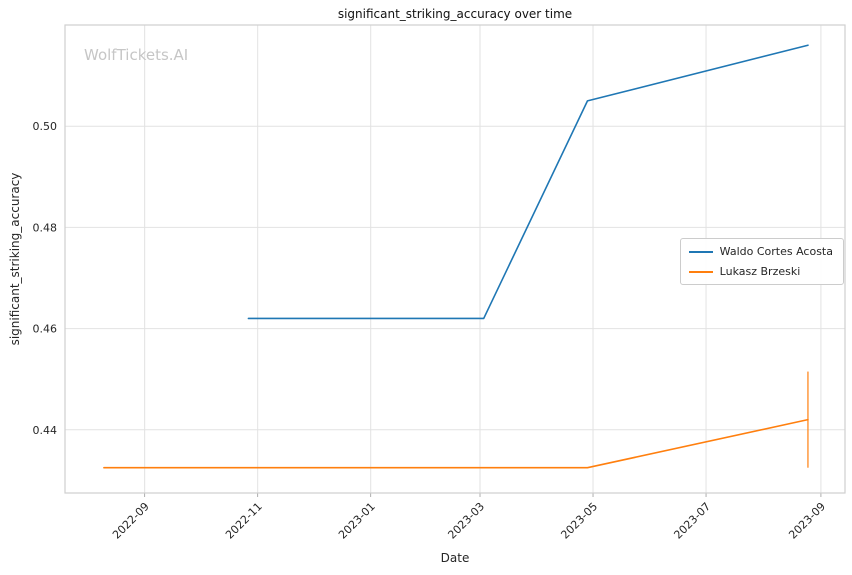 Image resolution: width=852 pixels, height=575 pixels. Describe the element at coordinates (136, 55) in the screenshot. I see `watermark: WolfTickets.AI` at that location.